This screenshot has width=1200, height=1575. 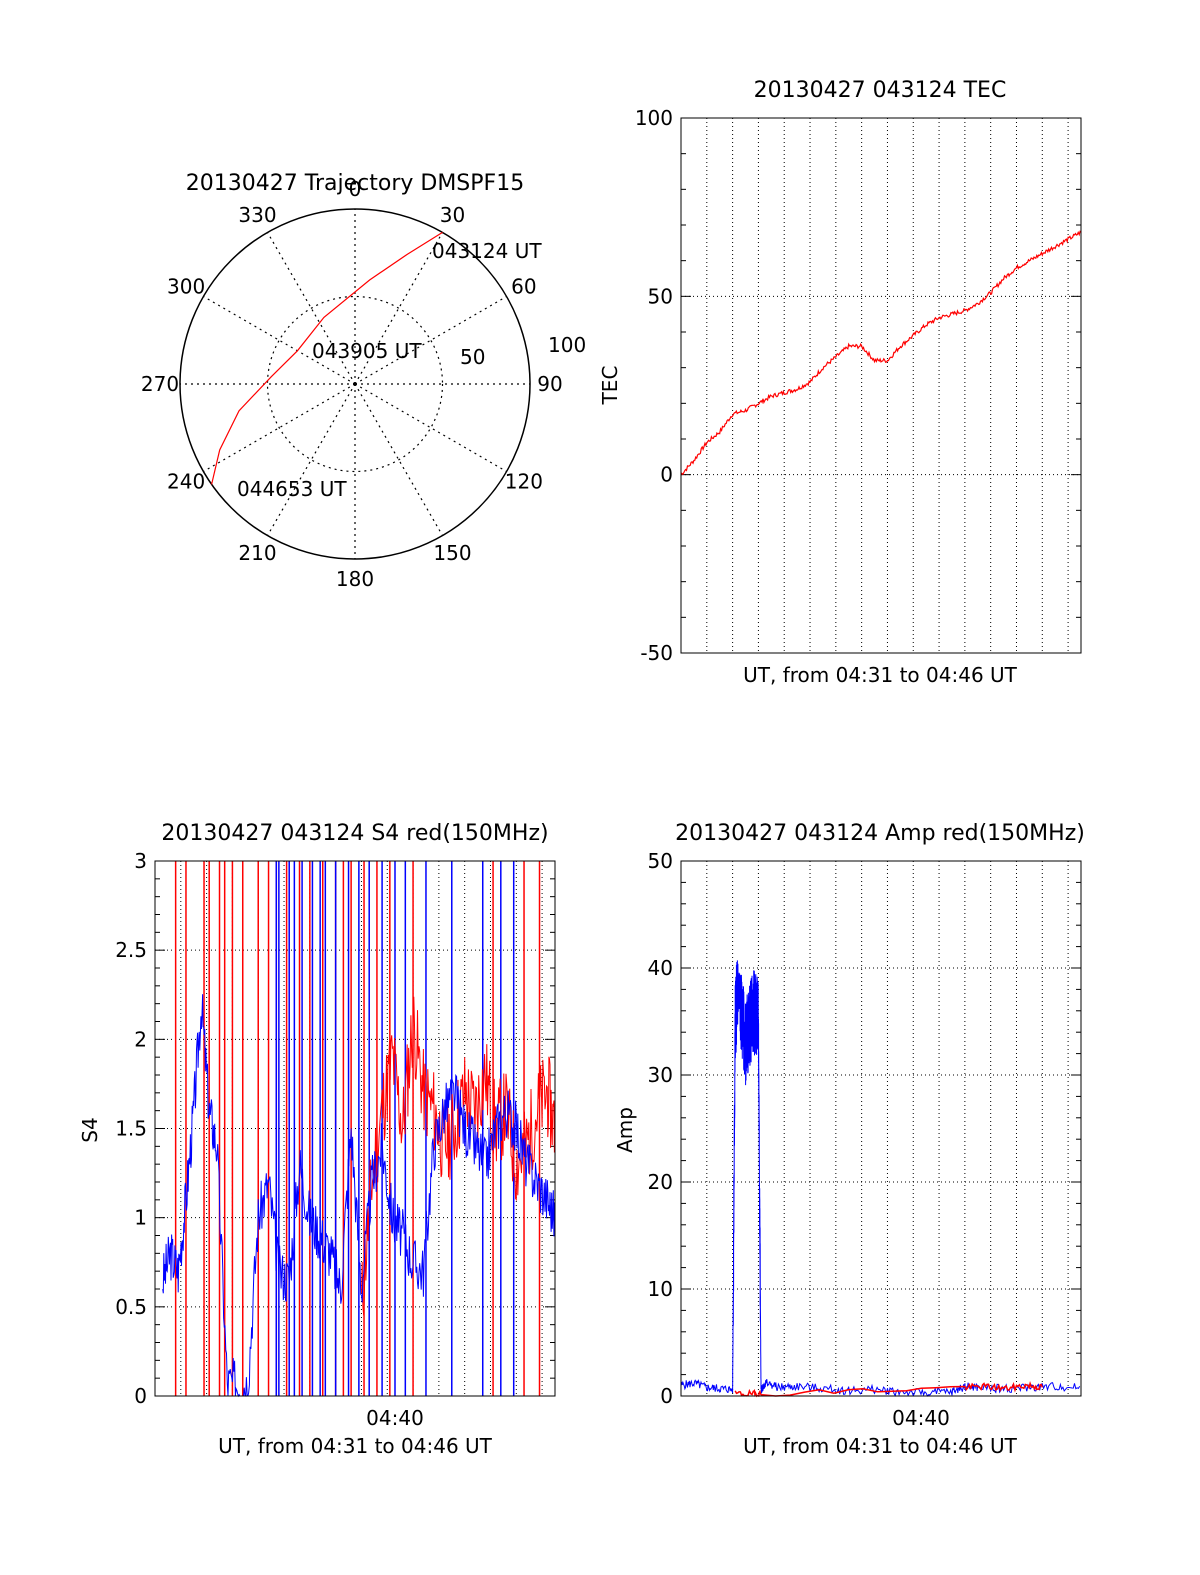 I want to click on tec-x-axis-label: UT, from 04:31 to 04:46 UT, so click(x=880, y=675).